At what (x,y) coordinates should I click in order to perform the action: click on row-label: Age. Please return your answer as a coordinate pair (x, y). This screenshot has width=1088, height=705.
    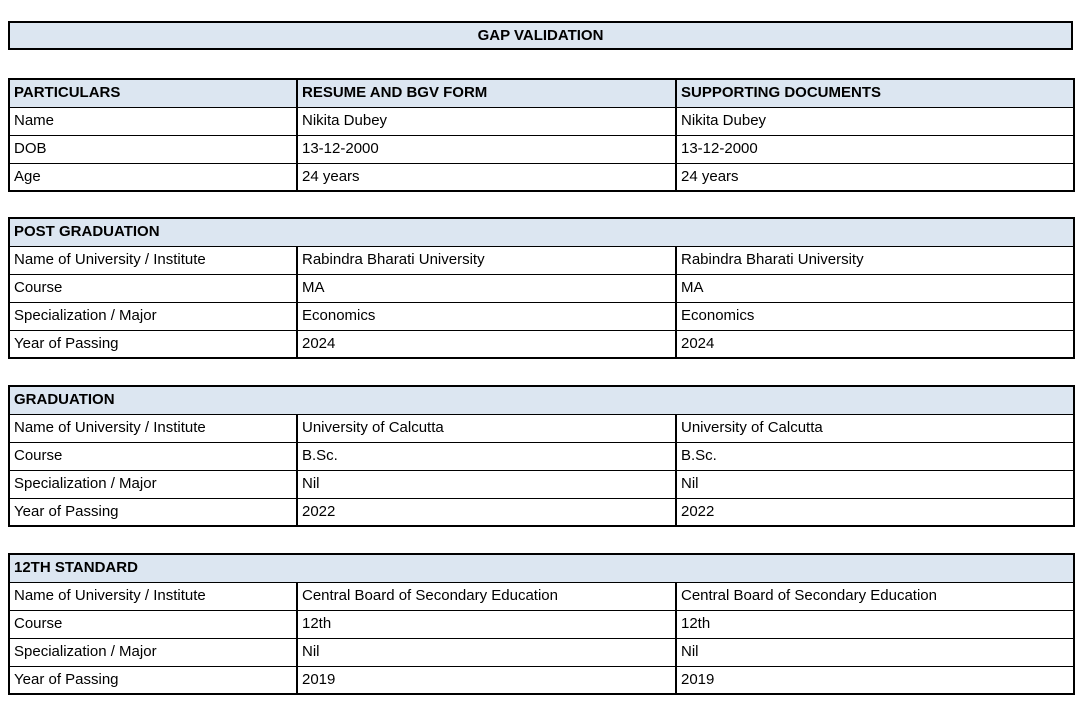
    Looking at the image, I should click on (153, 177).